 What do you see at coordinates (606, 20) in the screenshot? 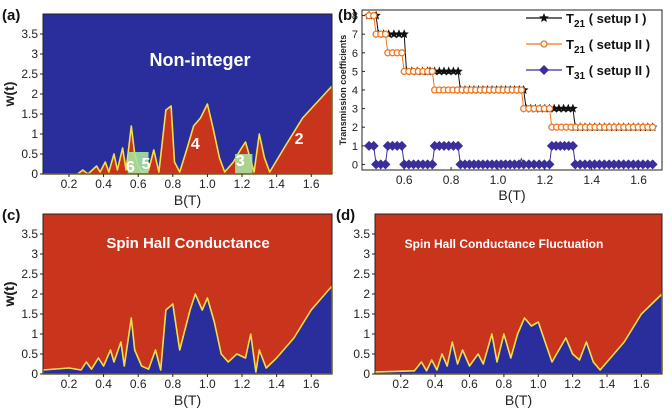
I see `legend-label: T21 ( setup I )` at bounding box center [606, 20].